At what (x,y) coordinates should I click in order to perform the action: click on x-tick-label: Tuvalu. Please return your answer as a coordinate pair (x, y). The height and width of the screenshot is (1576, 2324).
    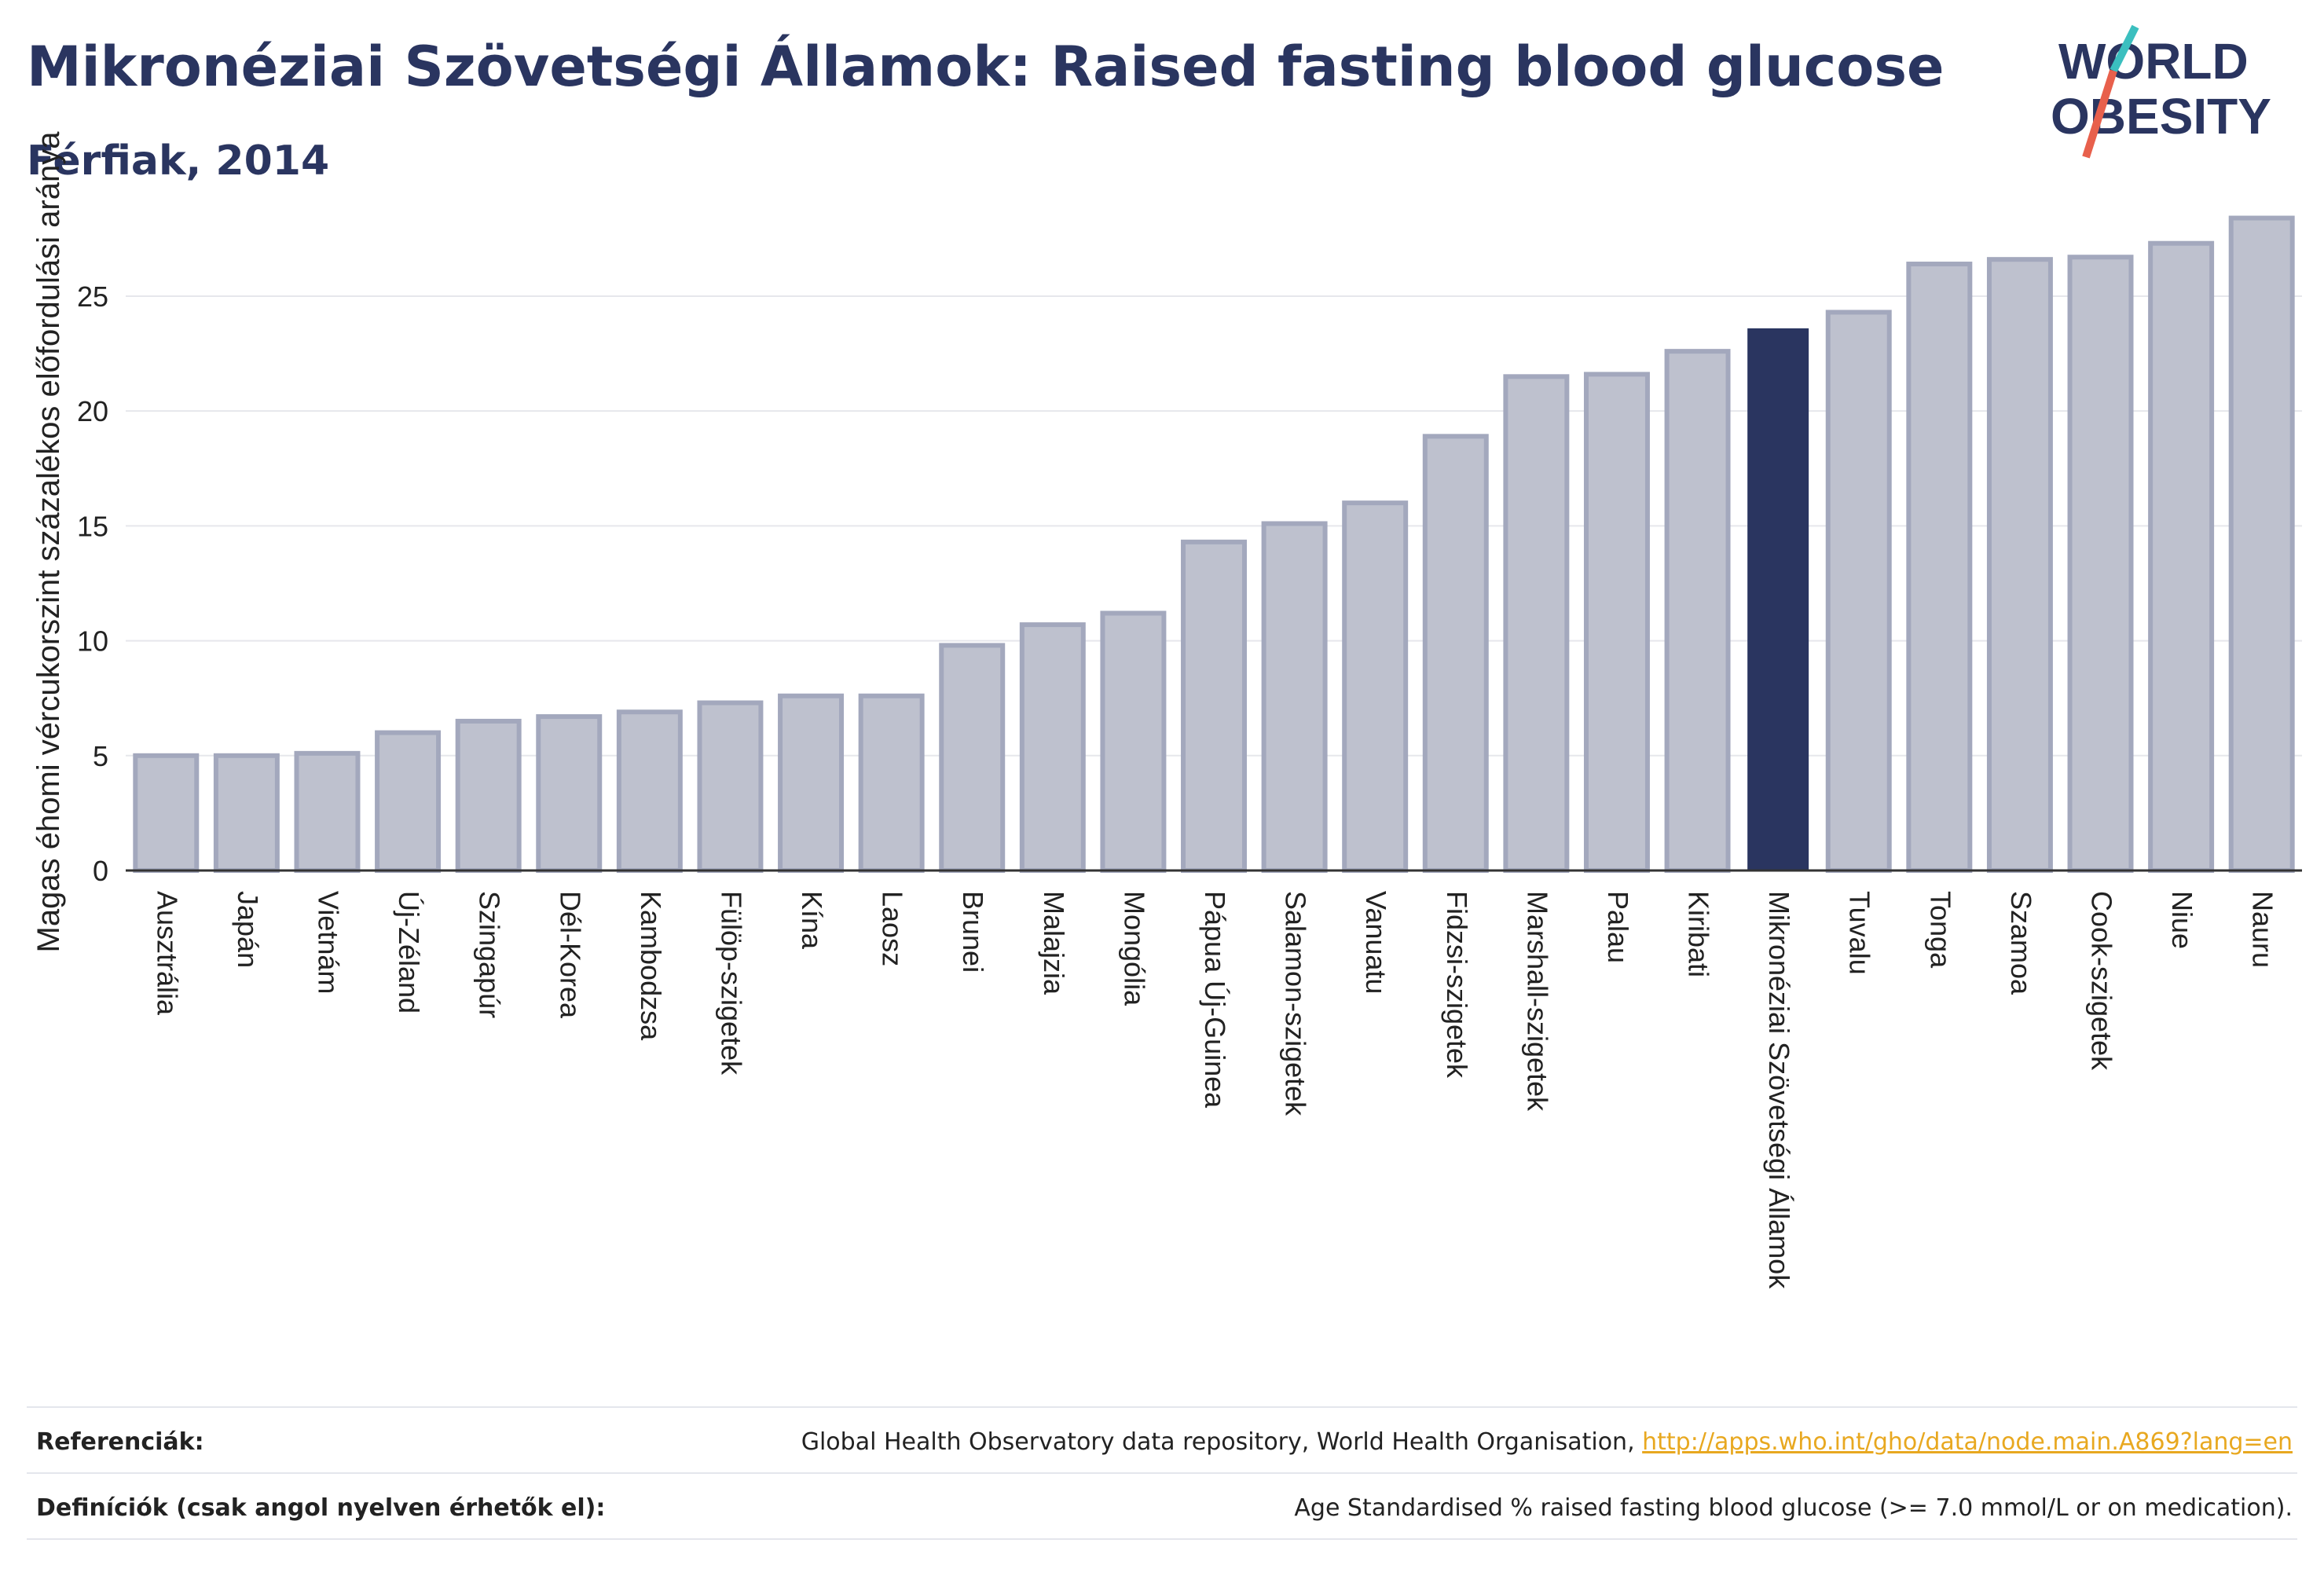
    Looking at the image, I should click on (1860, 933).